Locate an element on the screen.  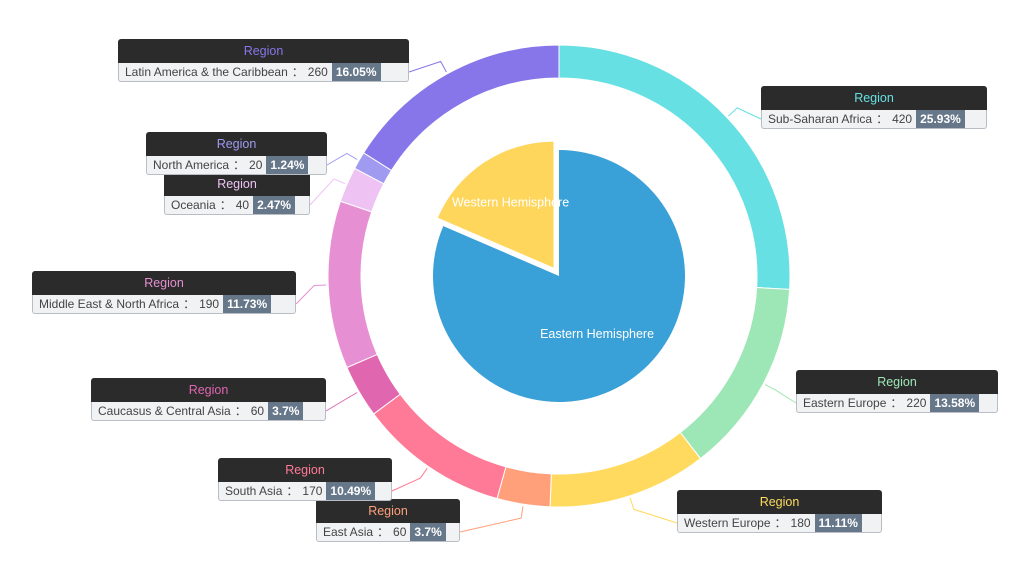
slice-label-value: Latin America & the Caribbean： 260 16.05% is located at coordinates (263, 72).